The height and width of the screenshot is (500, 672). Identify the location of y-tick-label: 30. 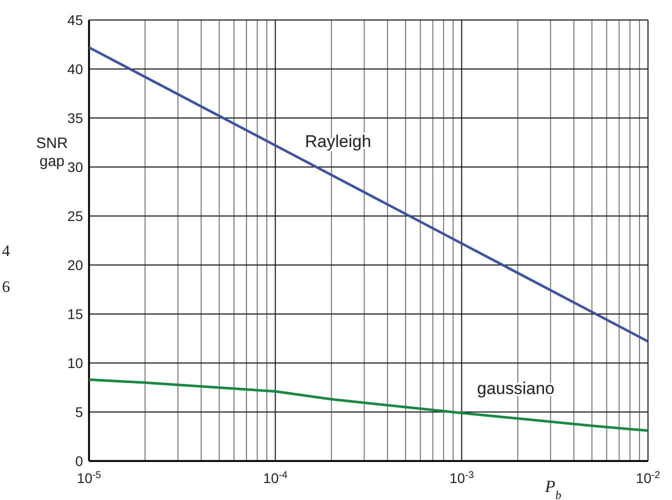
(75, 167).